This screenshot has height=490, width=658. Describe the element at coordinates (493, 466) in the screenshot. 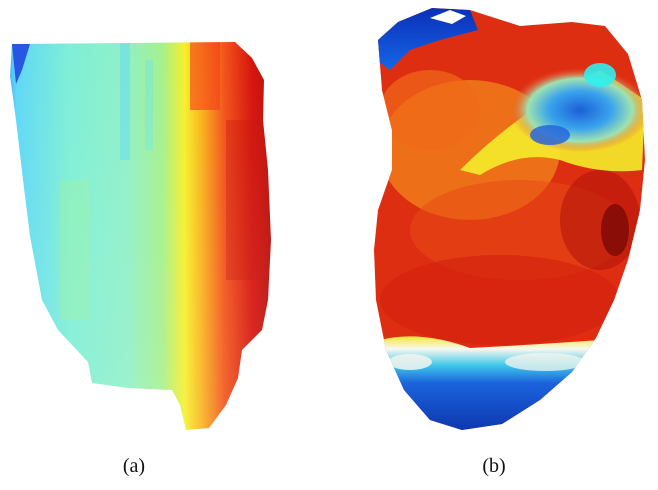

I see `panel-b-caption: (b)` at that location.